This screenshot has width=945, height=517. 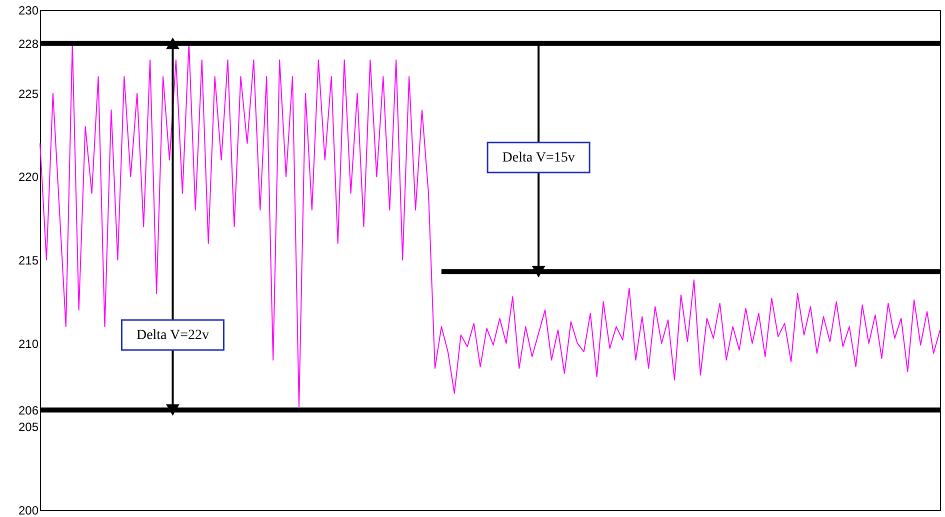 I want to click on y-tick-label: 220, so click(x=28, y=177).